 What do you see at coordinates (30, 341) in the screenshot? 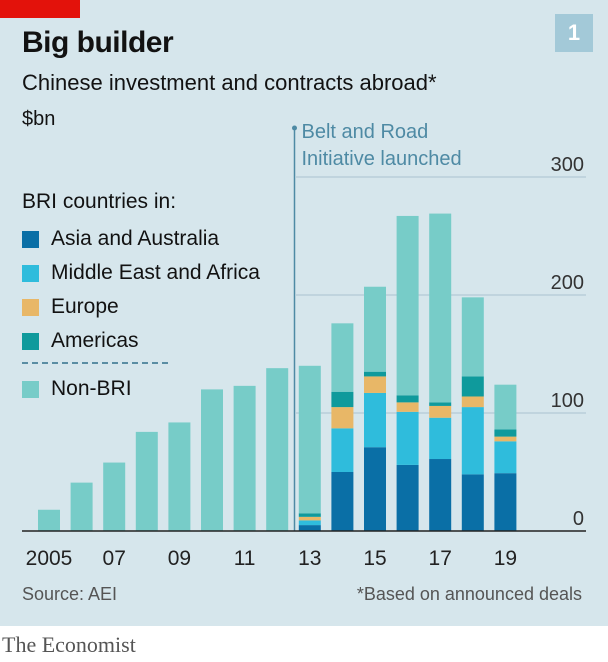
I see `legend-swatch-americas` at bounding box center [30, 341].